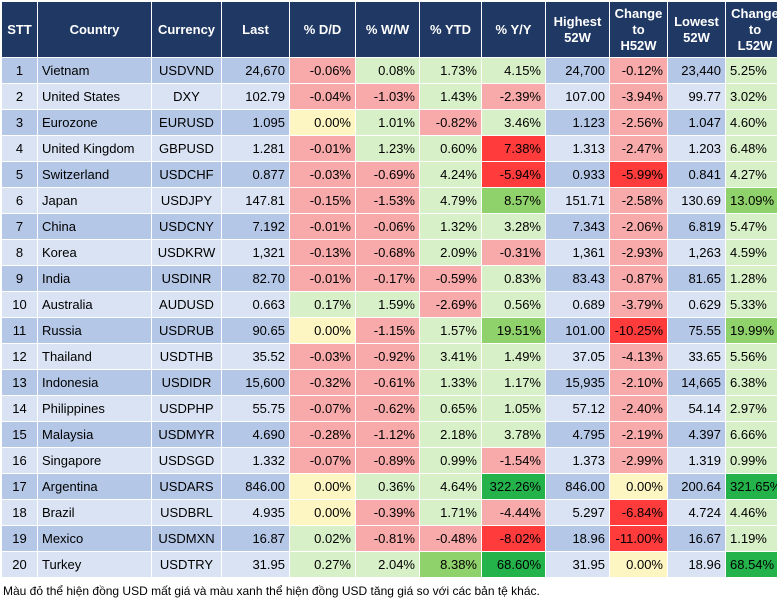  I want to click on cell-last: 0.663, so click(256, 305).